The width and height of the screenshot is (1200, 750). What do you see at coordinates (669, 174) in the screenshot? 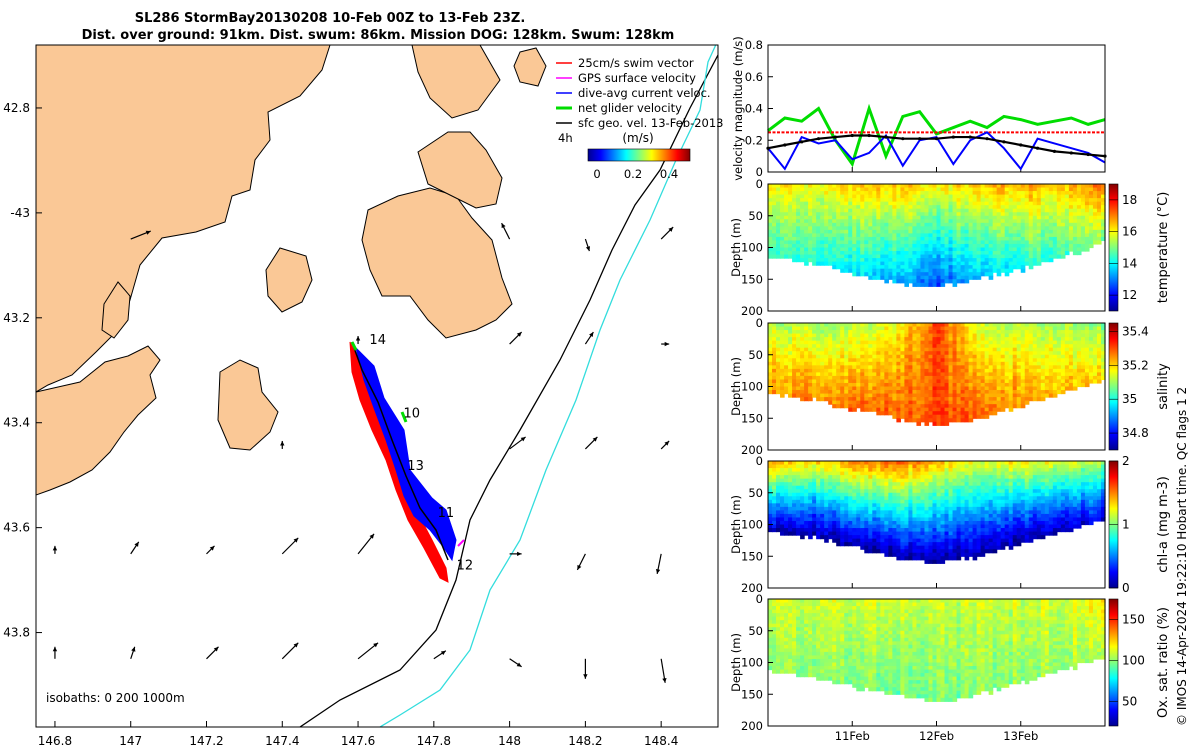
I see `map-colorbar-tick: 0.4` at bounding box center [669, 174].